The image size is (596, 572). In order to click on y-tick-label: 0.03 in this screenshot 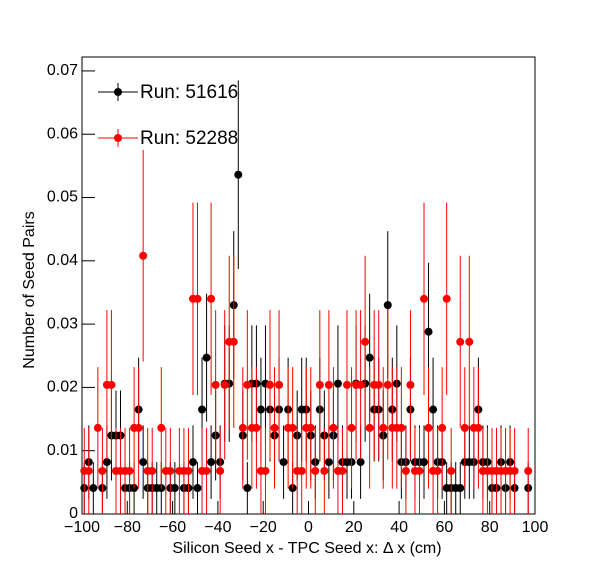, I will do `click(62, 323)`.